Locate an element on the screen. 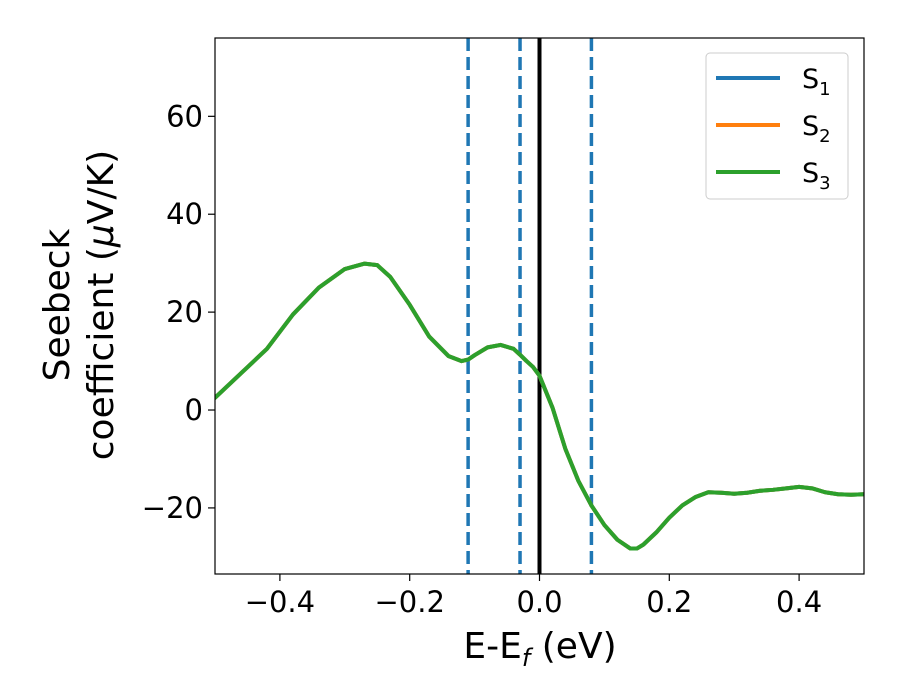 This screenshot has width=900, height=700. legend-label-s2: S2 is located at coordinates (816, 129).